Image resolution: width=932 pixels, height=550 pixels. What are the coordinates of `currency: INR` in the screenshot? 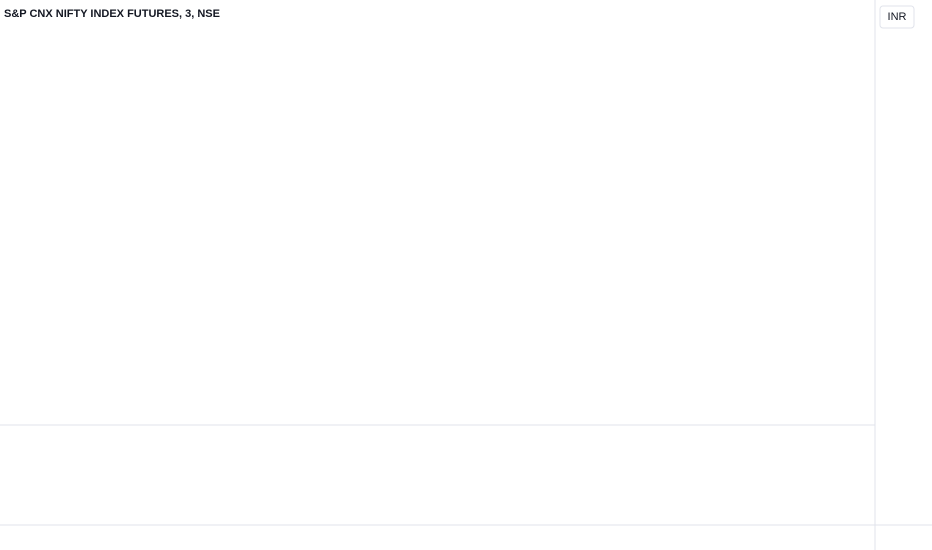 It's located at (897, 17).